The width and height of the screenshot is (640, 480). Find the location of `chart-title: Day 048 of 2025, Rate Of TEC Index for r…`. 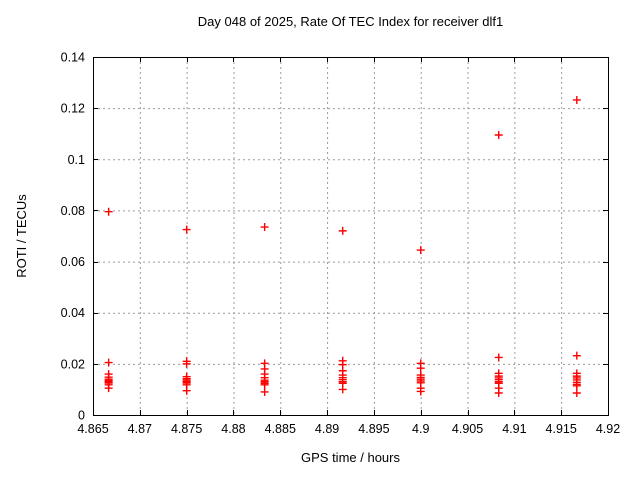

chart-title: Day 048 of 2025, Rate Of TEC Index for r… is located at coordinates (350, 21).